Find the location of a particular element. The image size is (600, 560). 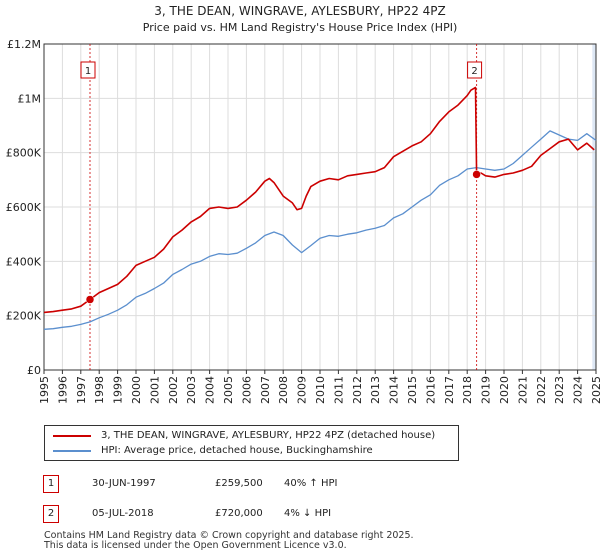

y-tick-label: £600K is located at coordinates (24, 207).